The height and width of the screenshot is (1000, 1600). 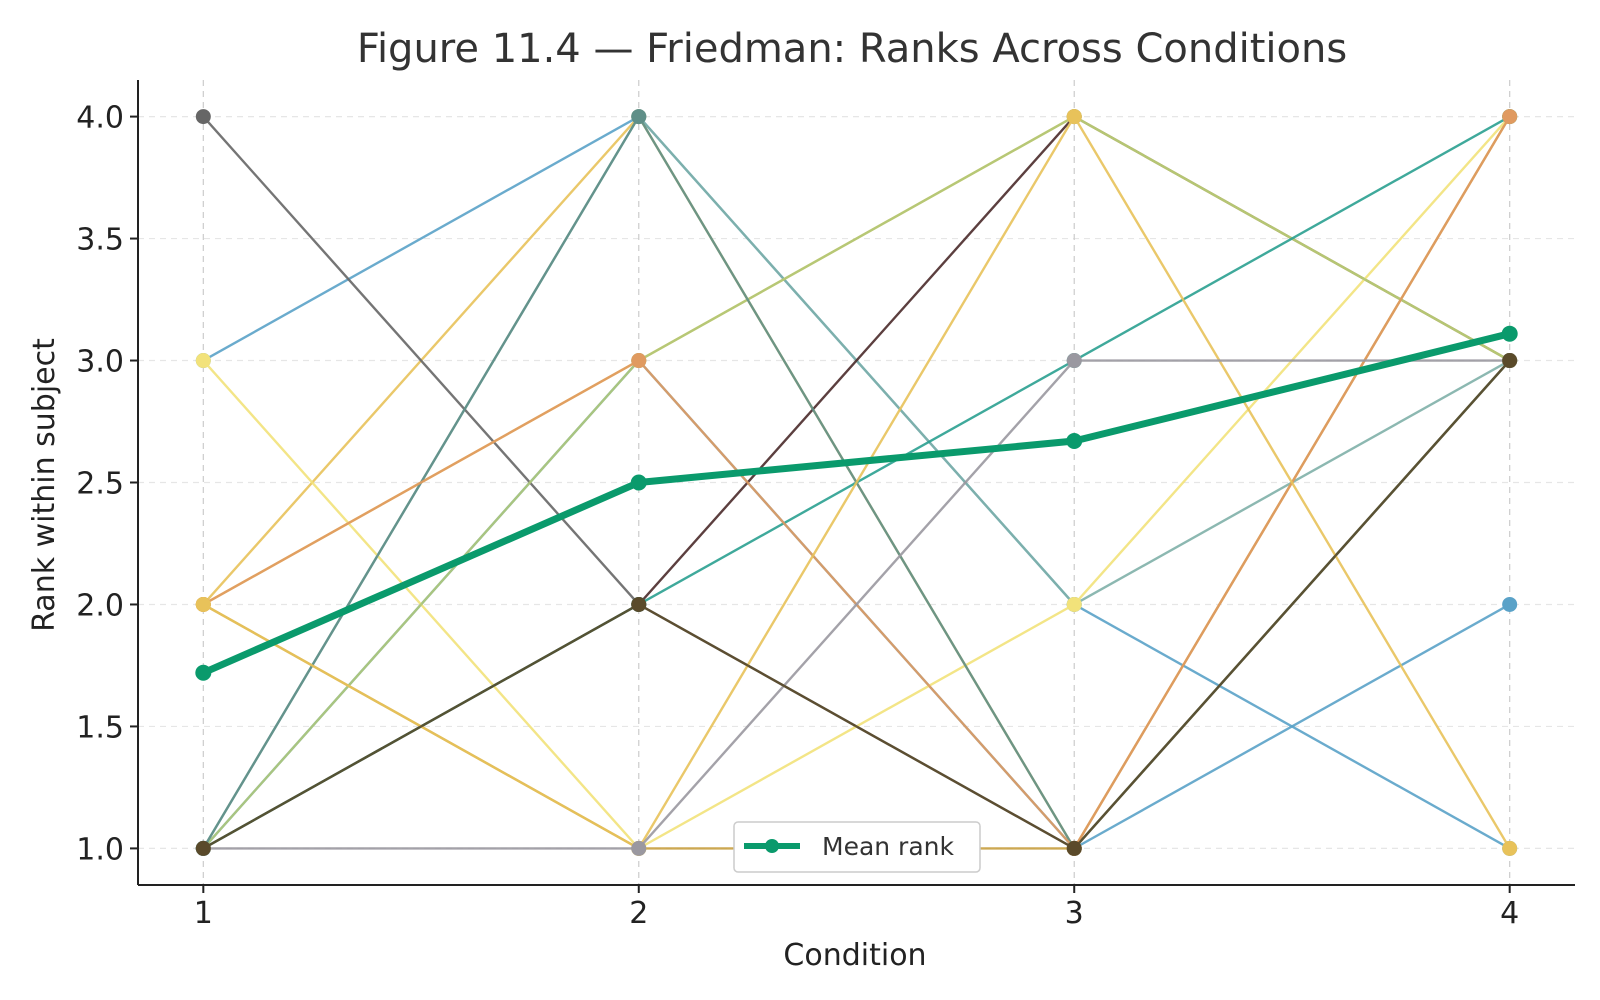 I want to click on x-tick-label: 1, so click(x=203, y=913).